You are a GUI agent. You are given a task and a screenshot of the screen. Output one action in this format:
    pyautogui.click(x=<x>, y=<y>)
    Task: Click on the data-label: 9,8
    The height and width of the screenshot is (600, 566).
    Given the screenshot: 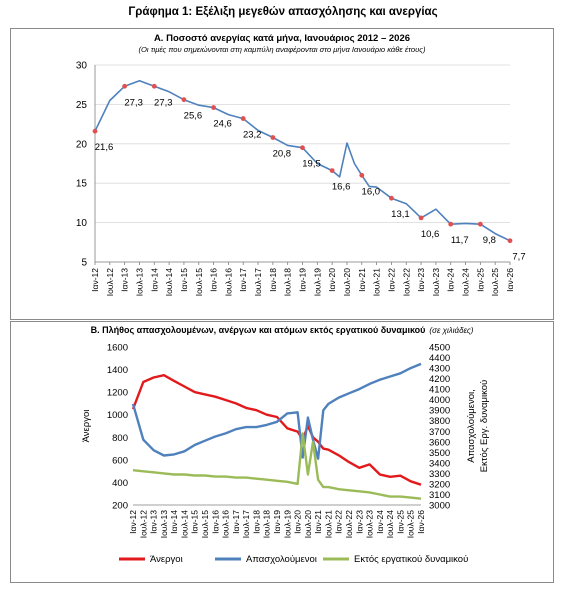 What is the action you would take?
    pyautogui.click(x=489, y=240)
    